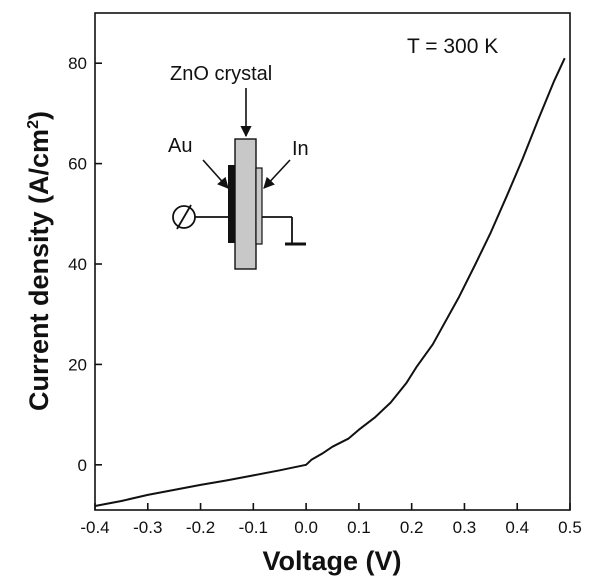  What do you see at coordinates (147, 527) in the screenshot?
I see `x-tick-label: -0.3` at bounding box center [147, 527].